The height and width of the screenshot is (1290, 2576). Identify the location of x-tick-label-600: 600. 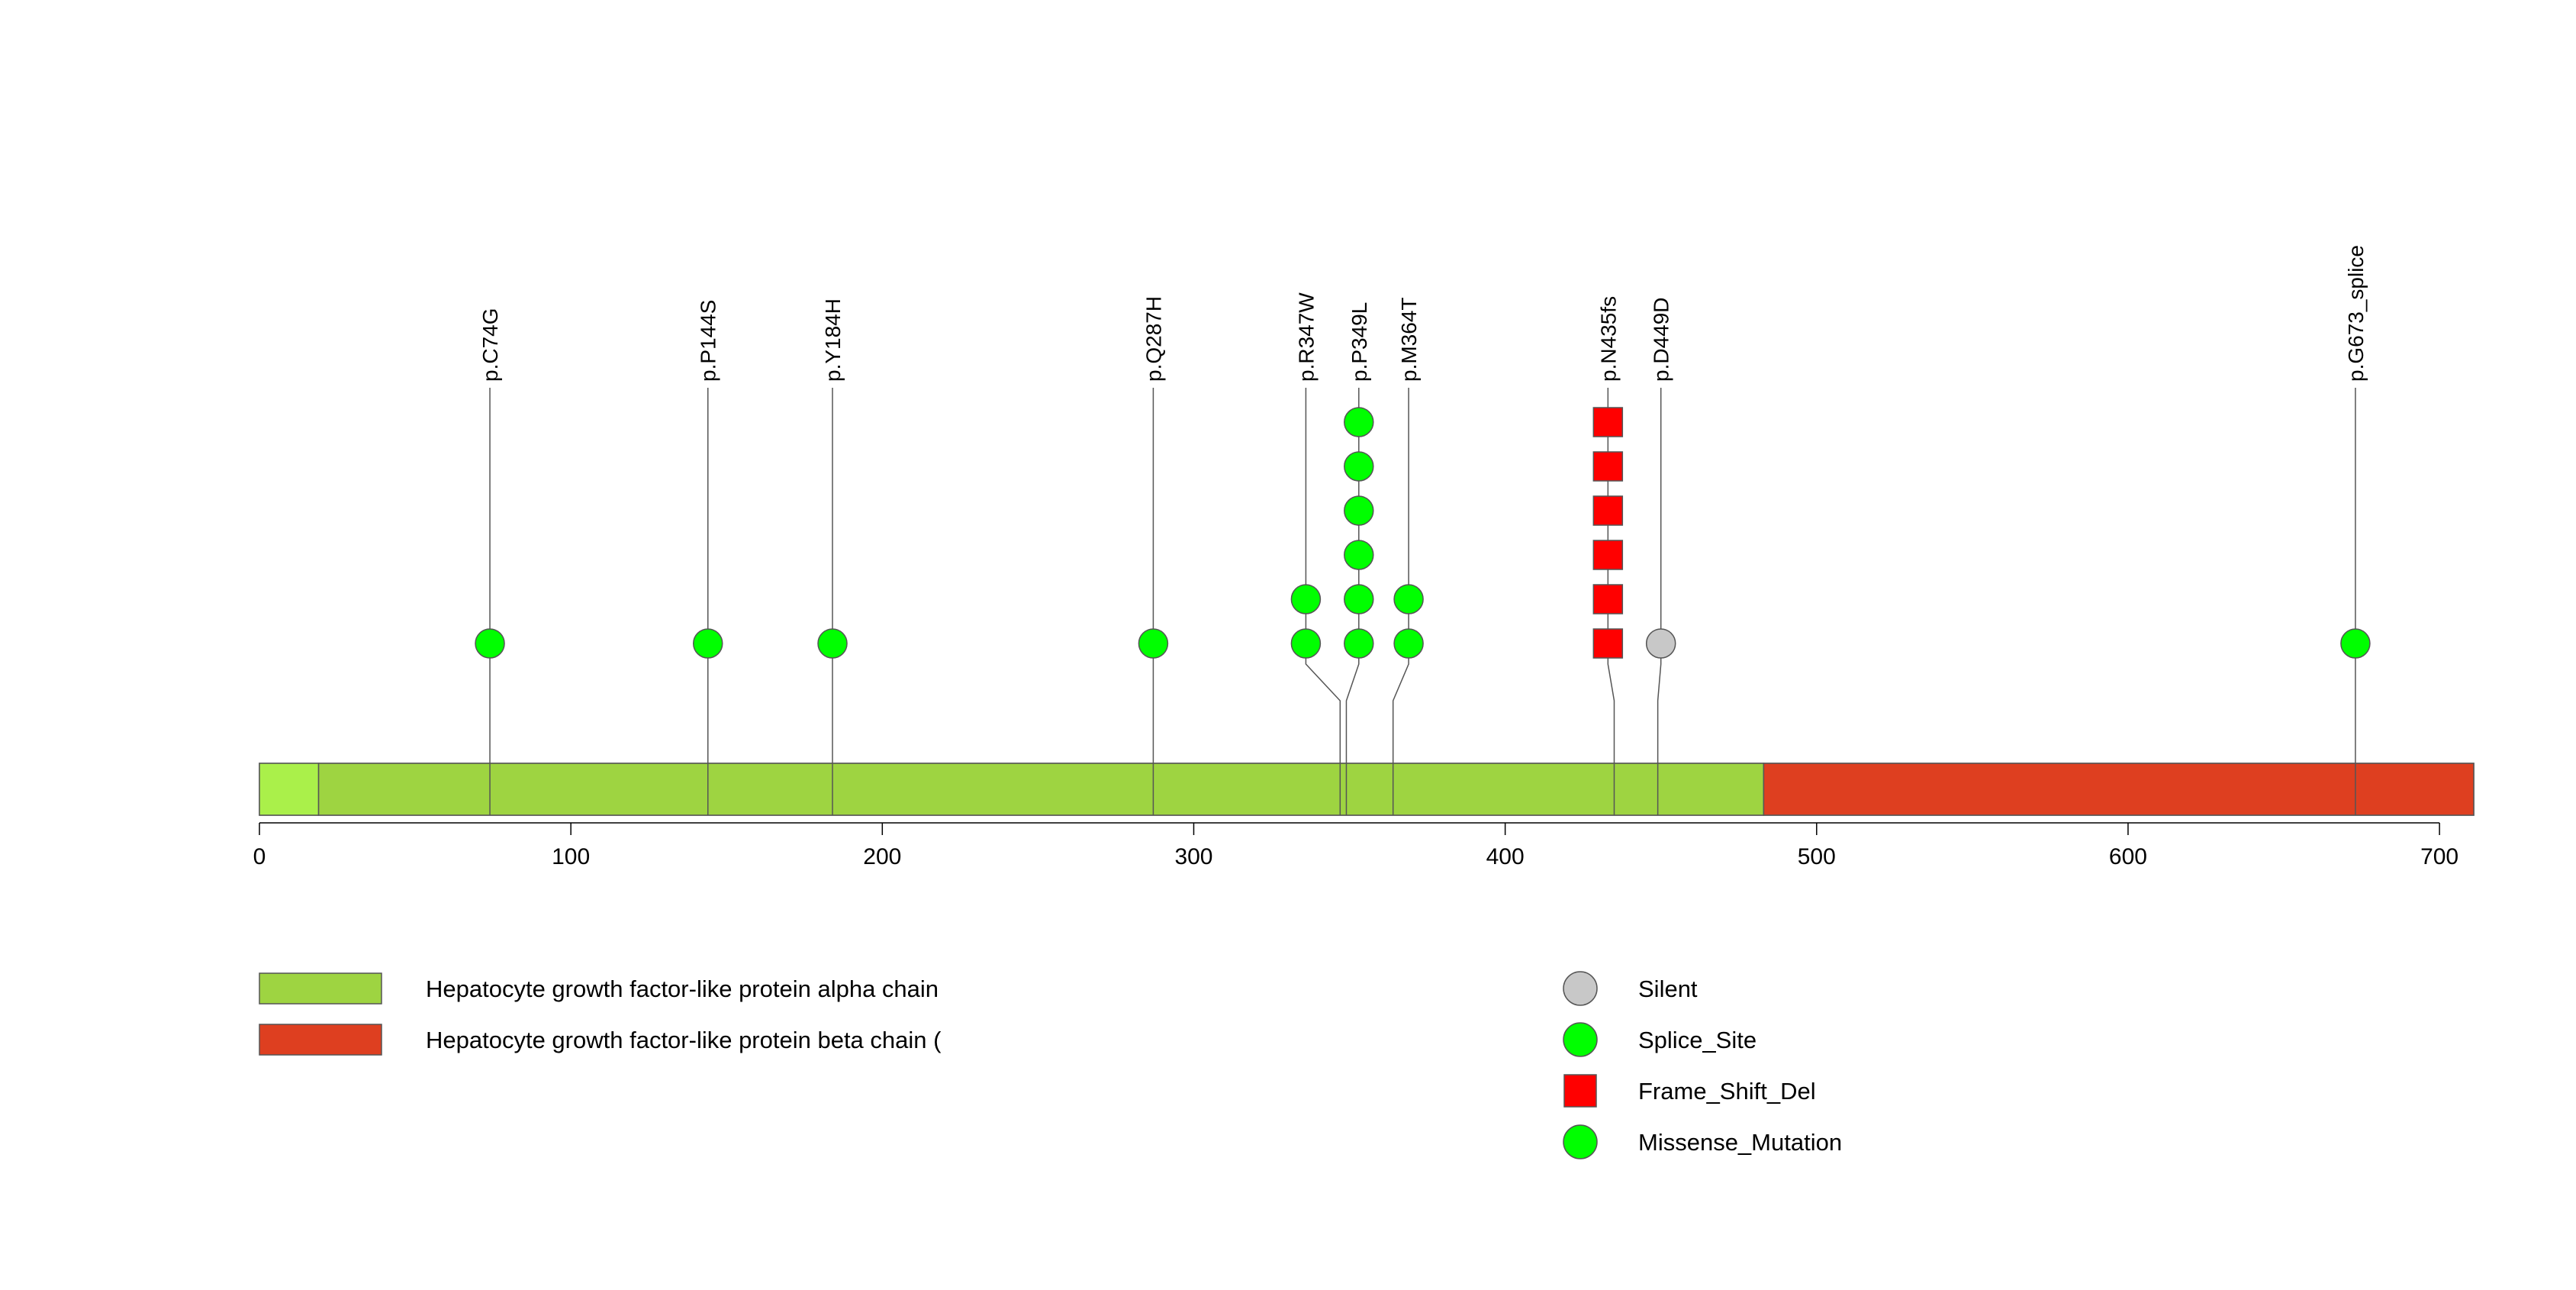
(2128, 857).